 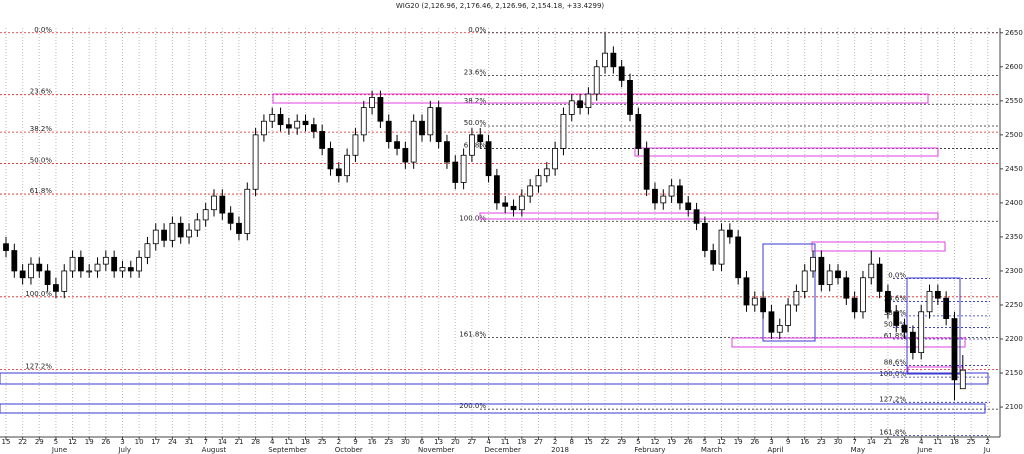 What do you see at coordinates (621, 442) in the screenshot?
I see `x-tick-label: 29` at bounding box center [621, 442].